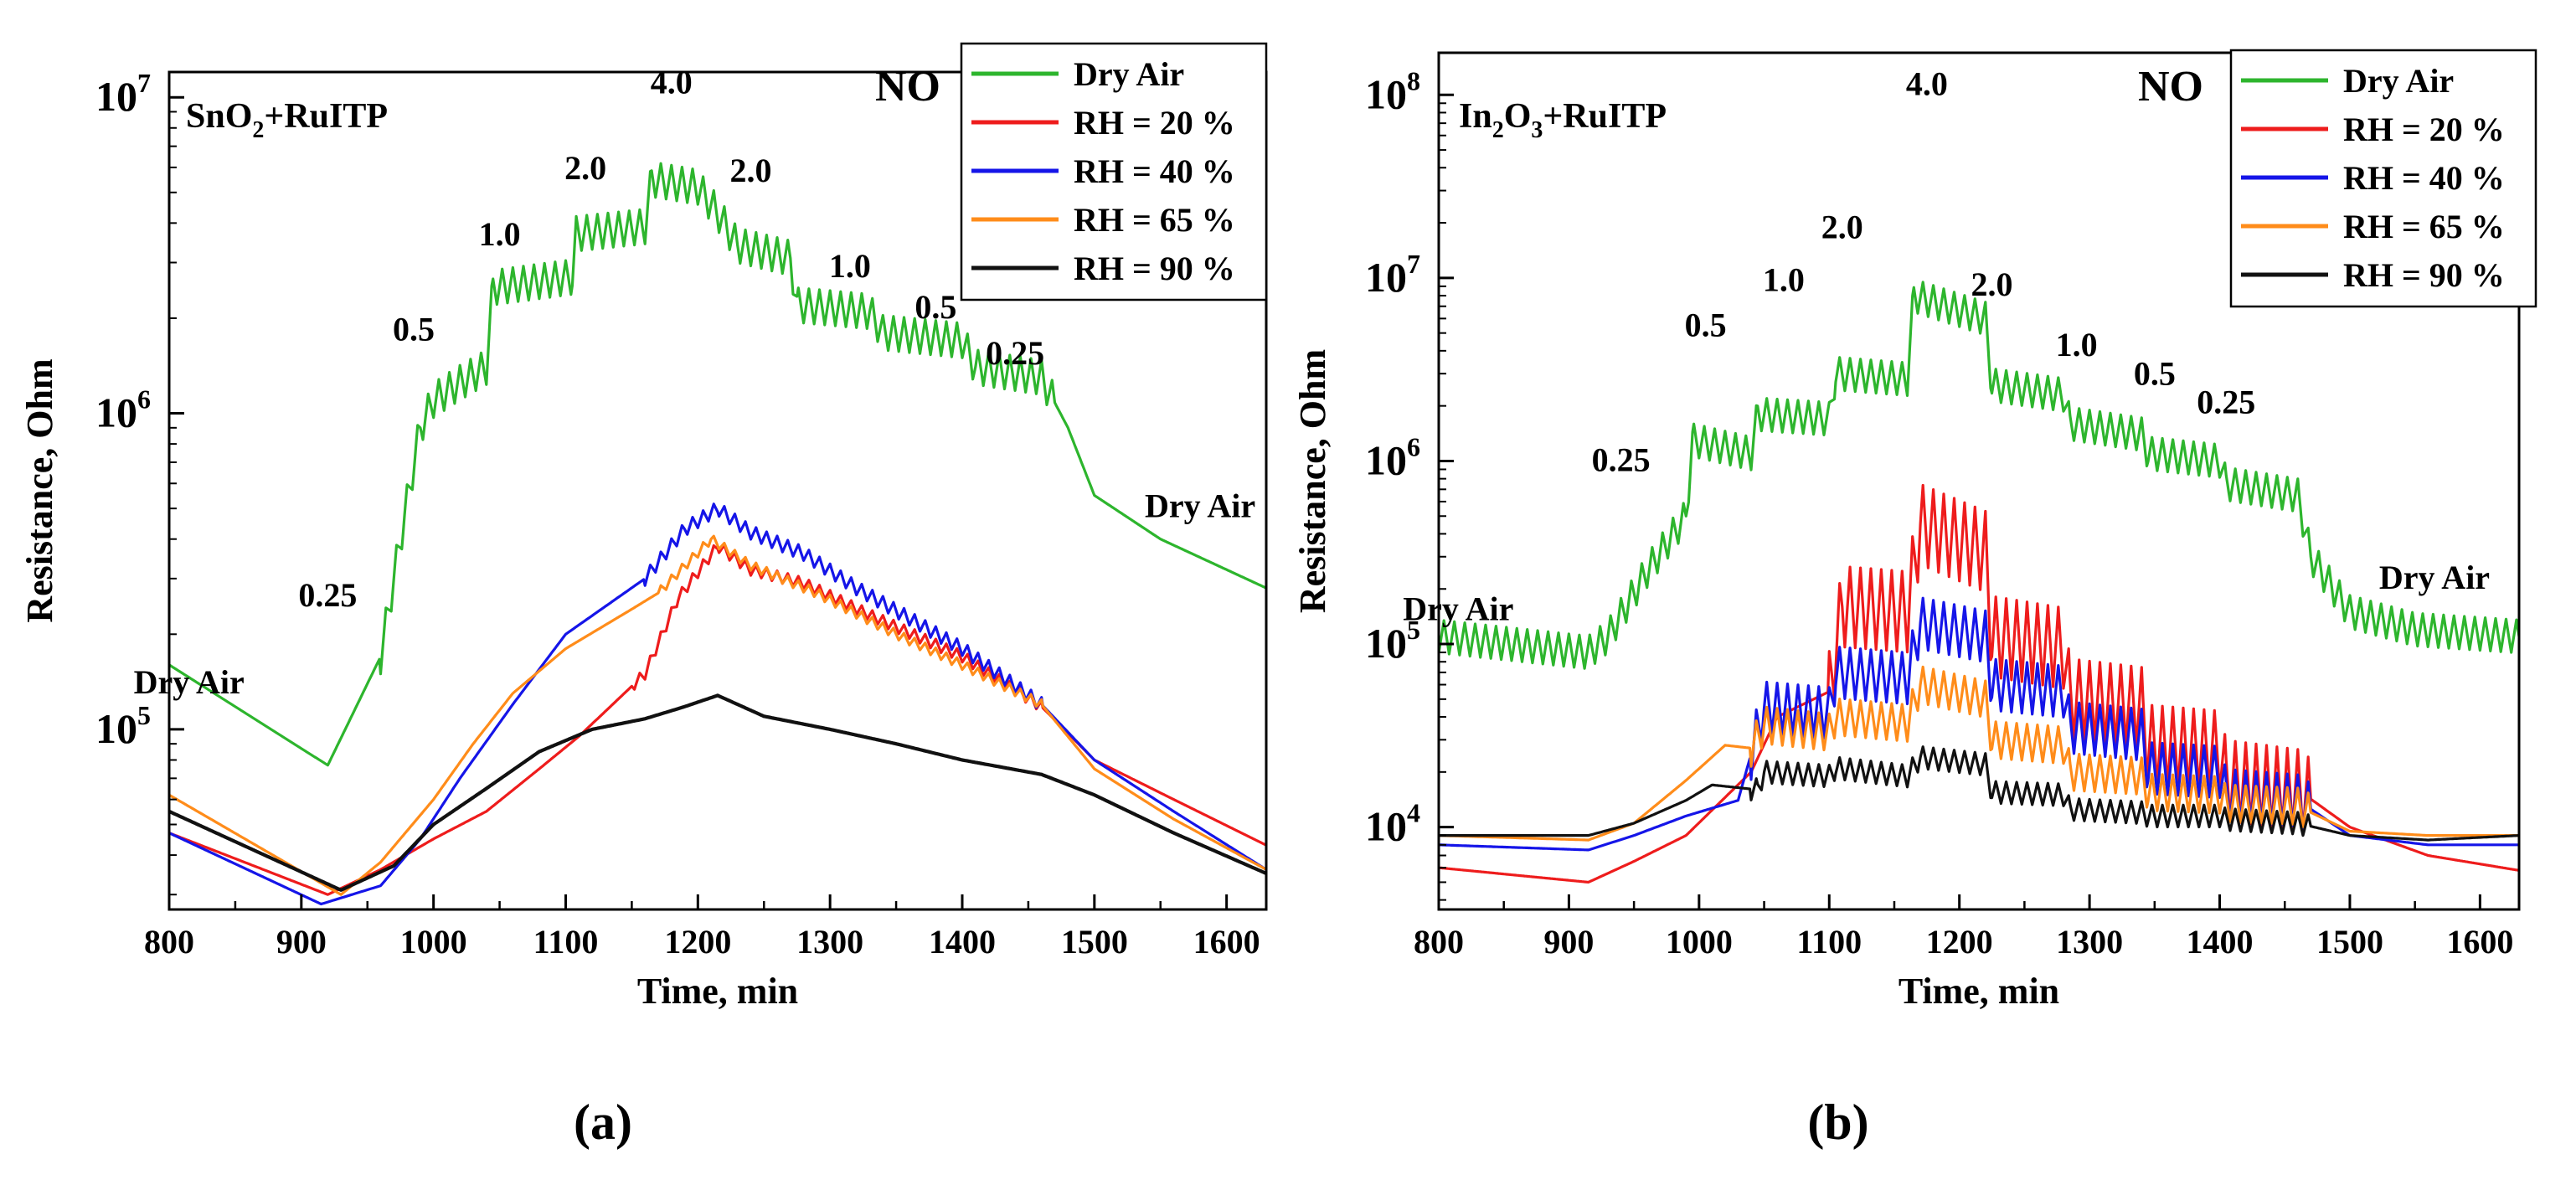  Describe the element at coordinates (1392, 824) in the screenshot. I see `y-tick-label: 10⁴` at that location.